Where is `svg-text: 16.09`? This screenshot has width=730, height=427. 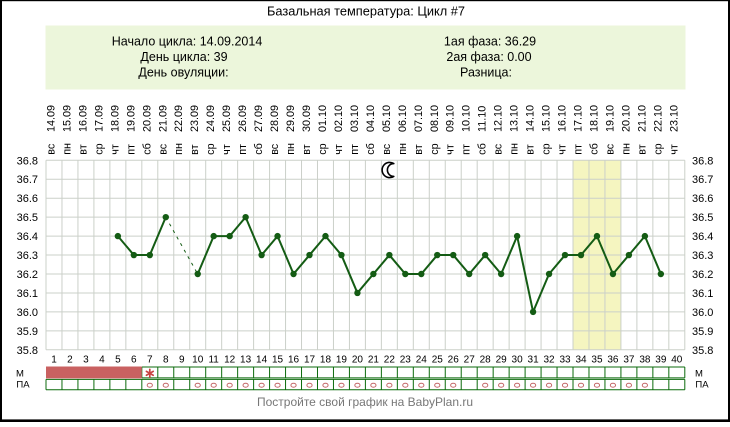 svg-text: 16.09 is located at coordinates (83, 118).